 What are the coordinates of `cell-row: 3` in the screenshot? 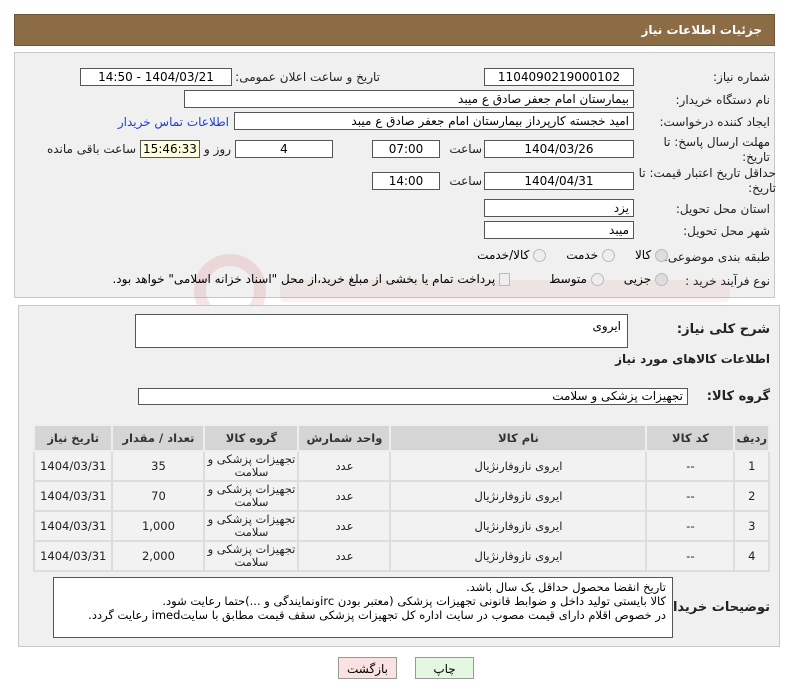 It's located at (751, 526).